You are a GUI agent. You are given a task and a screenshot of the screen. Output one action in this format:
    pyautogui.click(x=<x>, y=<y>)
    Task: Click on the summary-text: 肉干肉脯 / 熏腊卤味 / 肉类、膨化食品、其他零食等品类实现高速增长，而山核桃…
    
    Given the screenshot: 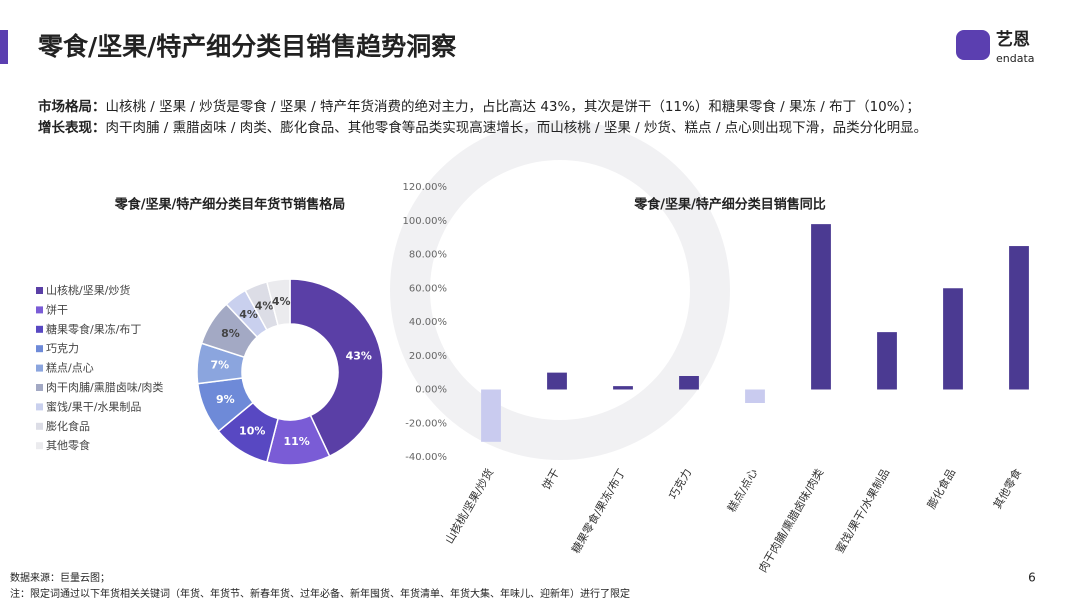 What is the action you would take?
    pyautogui.click(x=517, y=127)
    